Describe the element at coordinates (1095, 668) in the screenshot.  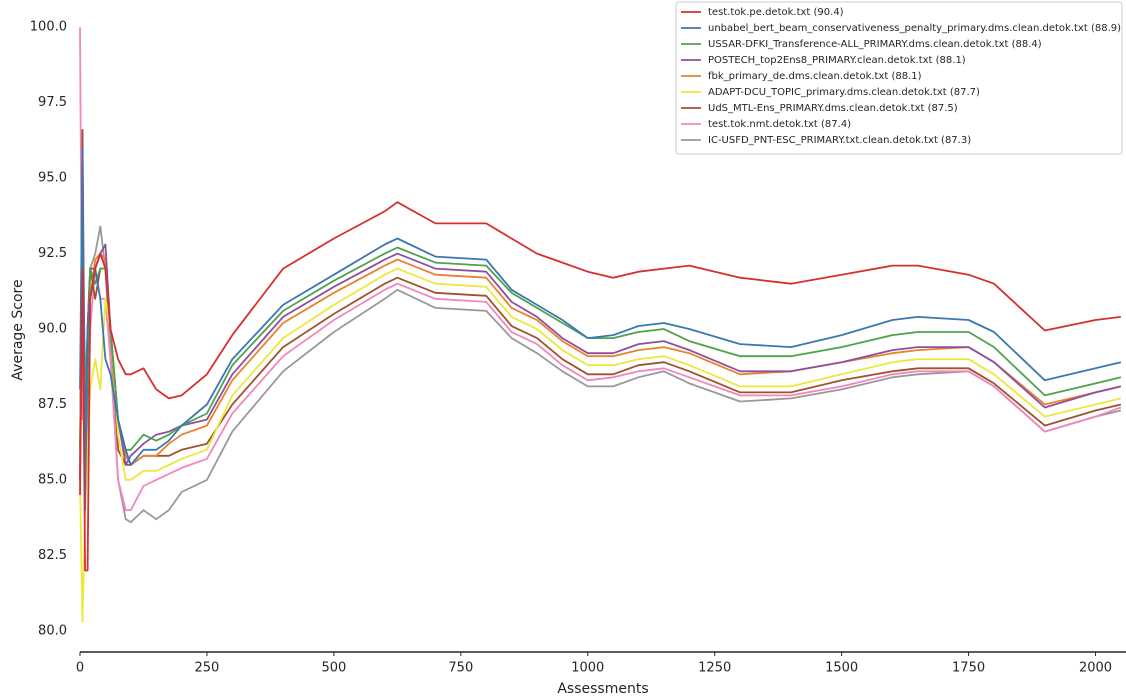
I see `x-tick-label: 2000` at that location.